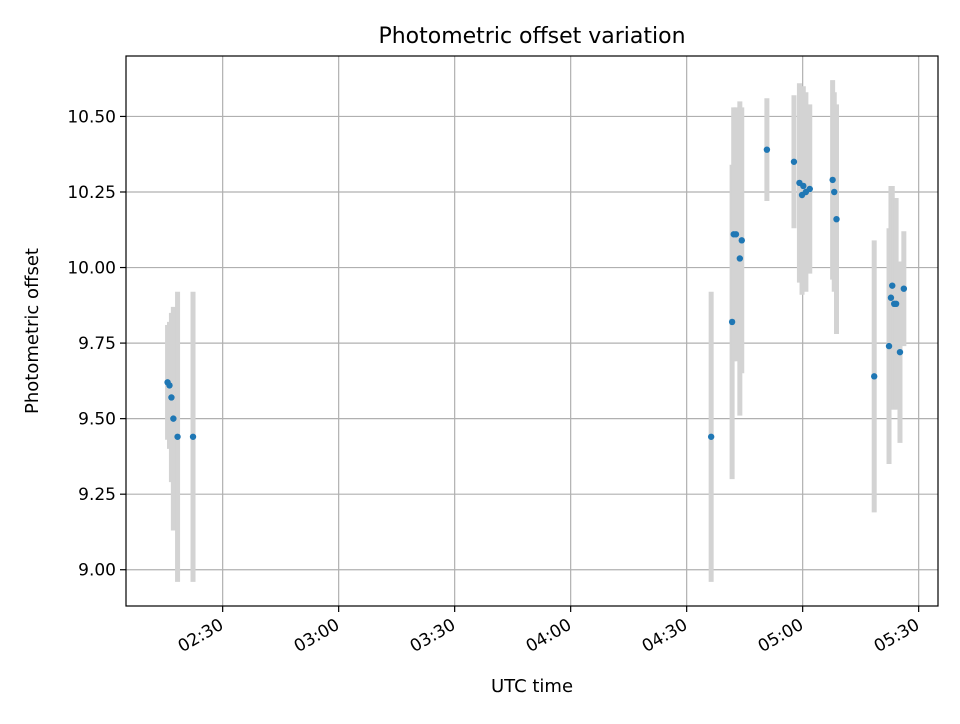 This screenshot has width=960, height=724. Describe the element at coordinates (97, 344) in the screenshot. I see `y-tick-label: 9.75` at that location.